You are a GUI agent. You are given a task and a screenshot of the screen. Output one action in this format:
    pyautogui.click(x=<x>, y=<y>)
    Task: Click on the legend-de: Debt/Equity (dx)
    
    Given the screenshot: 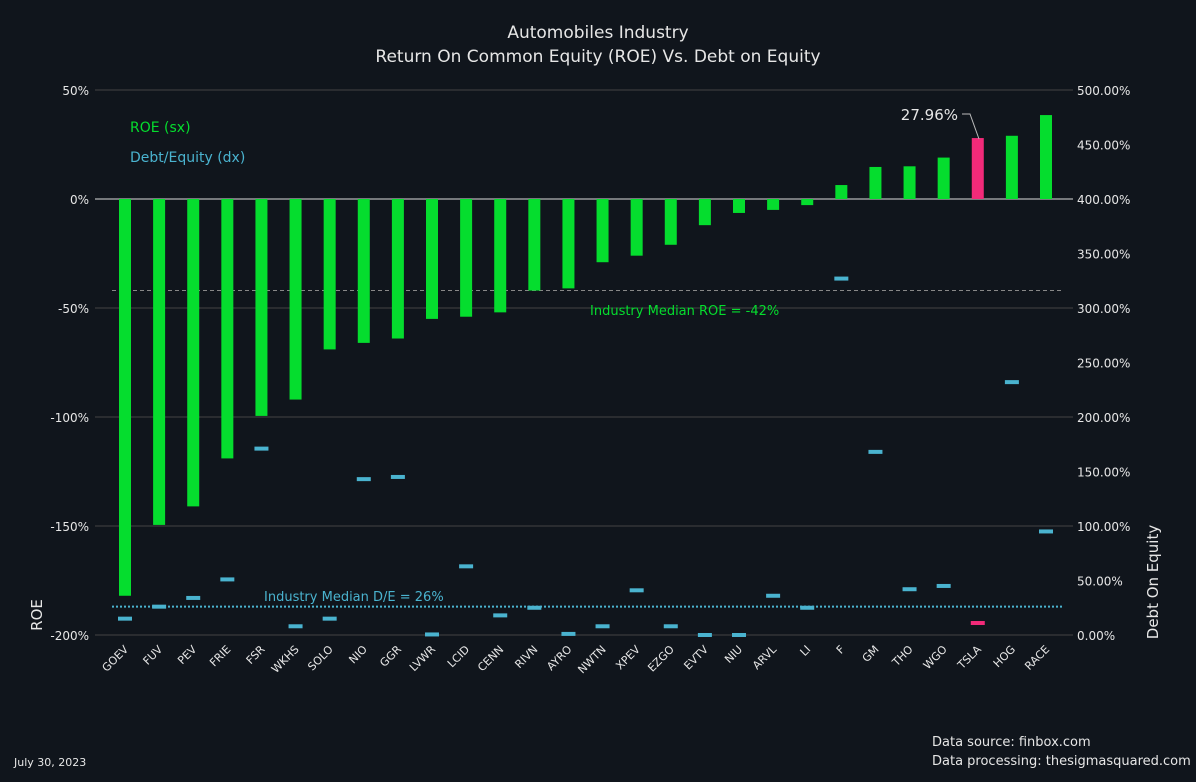 What is the action you would take?
    pyautogui.click(x=187, y=158)
    